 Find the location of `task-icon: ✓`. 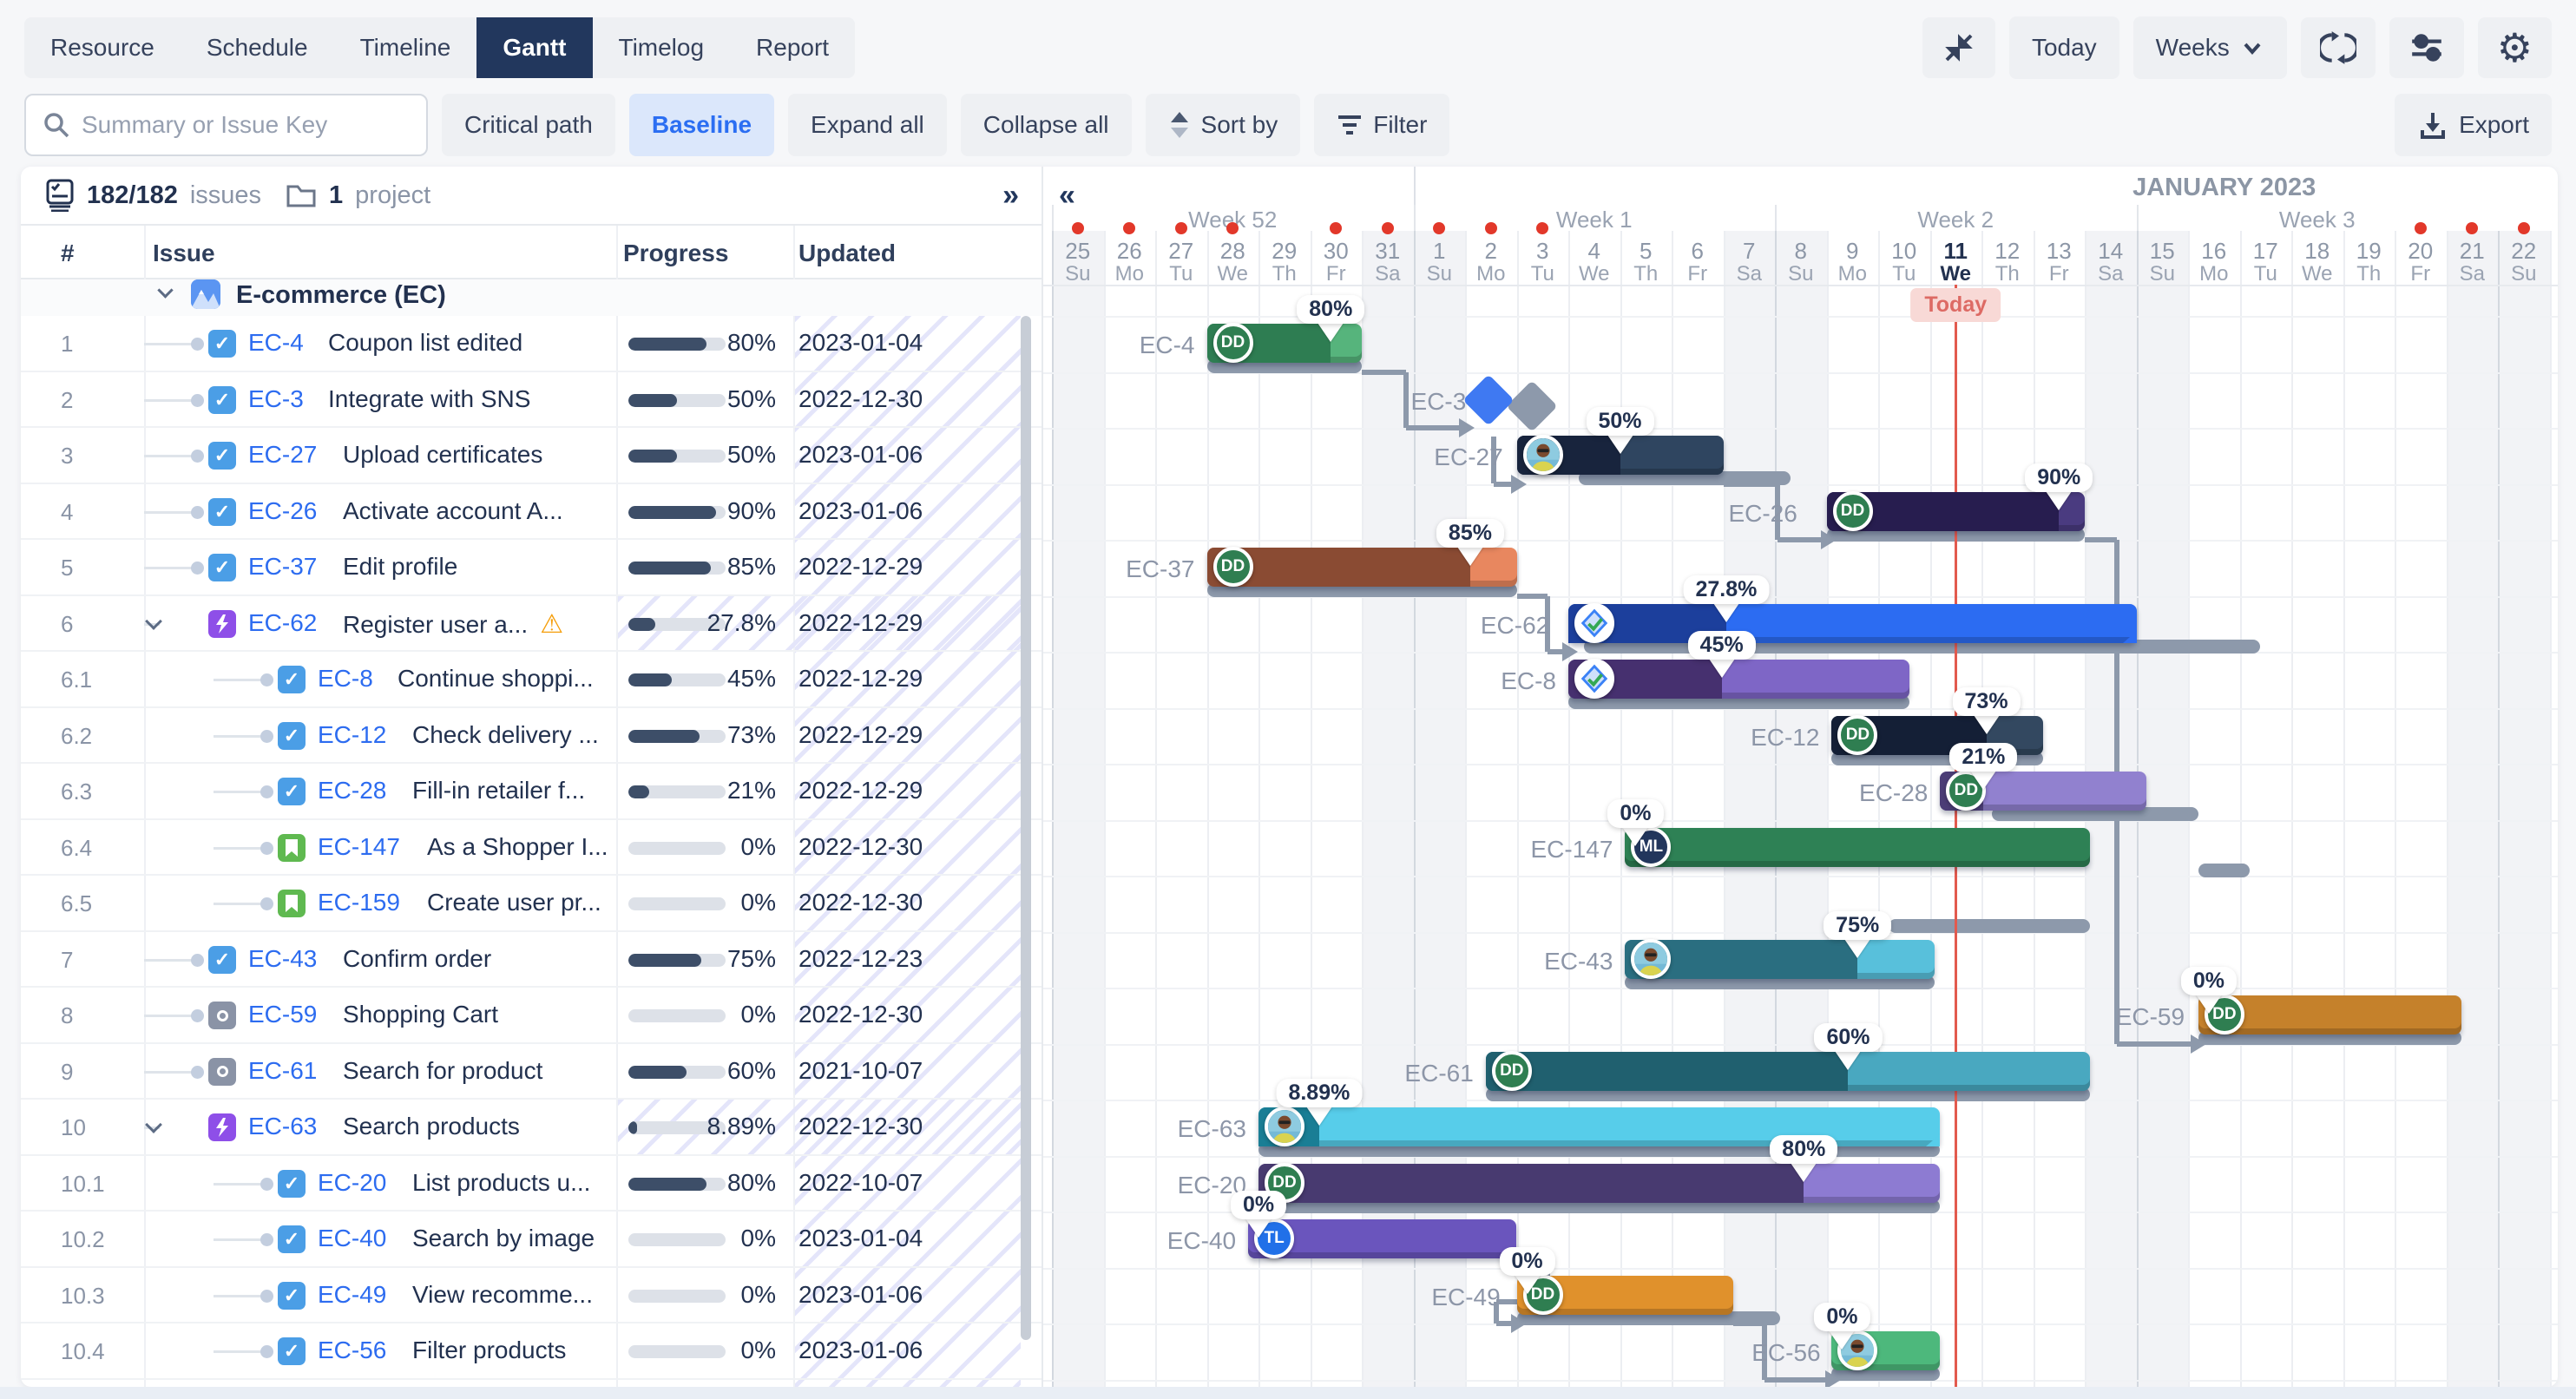

task-icon: ✓ is located at coordinates (222, 567).